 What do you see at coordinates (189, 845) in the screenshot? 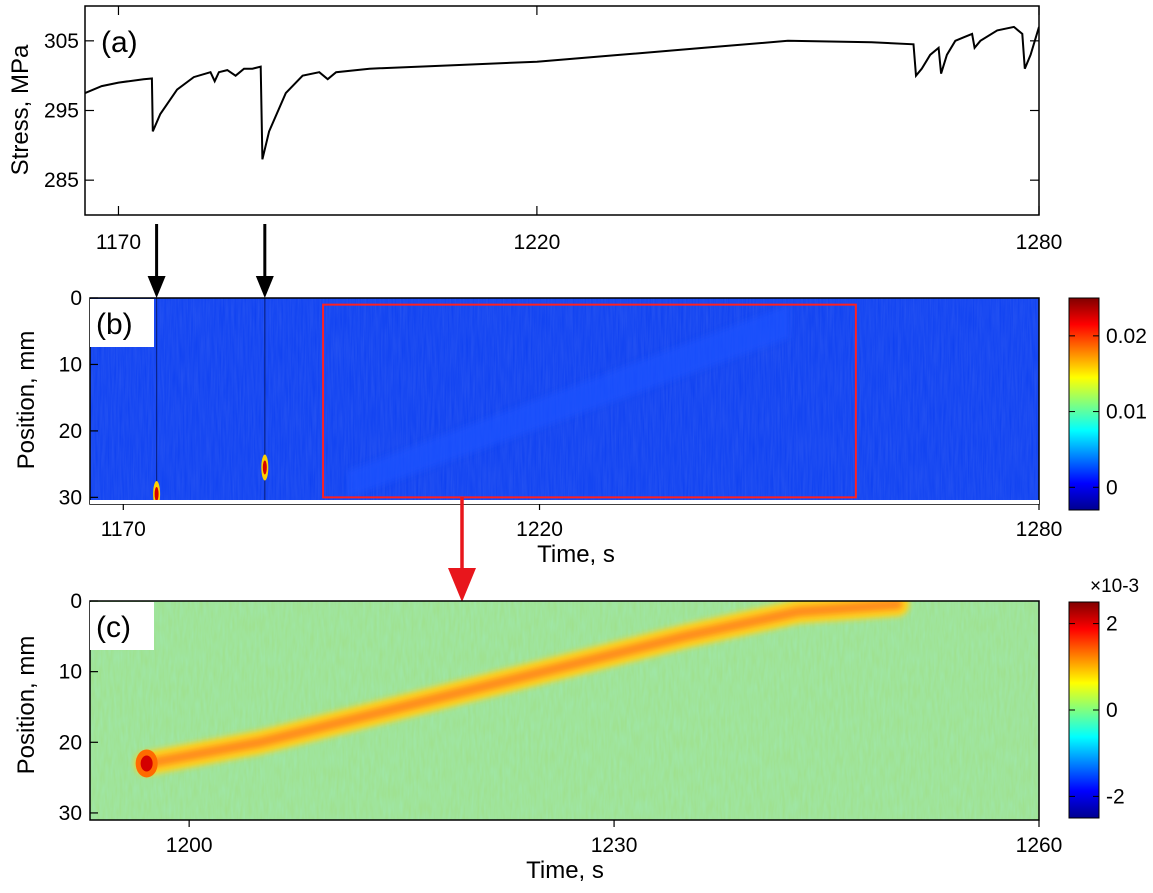
I see `panel-c-xtick-label: 1200` at bounding box center [189, 845].